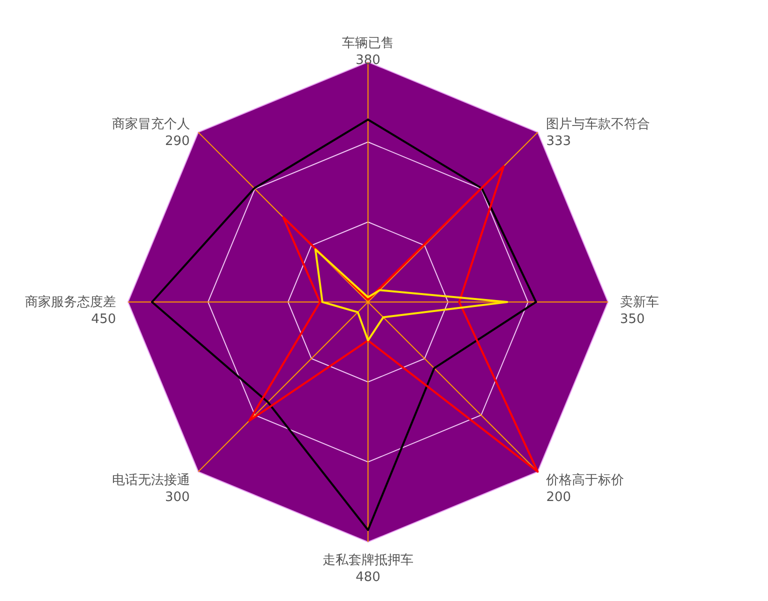 Image resolution: width=768 pixels, height=601 pixels. Describe the element at coordinates (70, 310) in the screenshot. I see `spoke-label: 商家服务态度差 450` at that location.